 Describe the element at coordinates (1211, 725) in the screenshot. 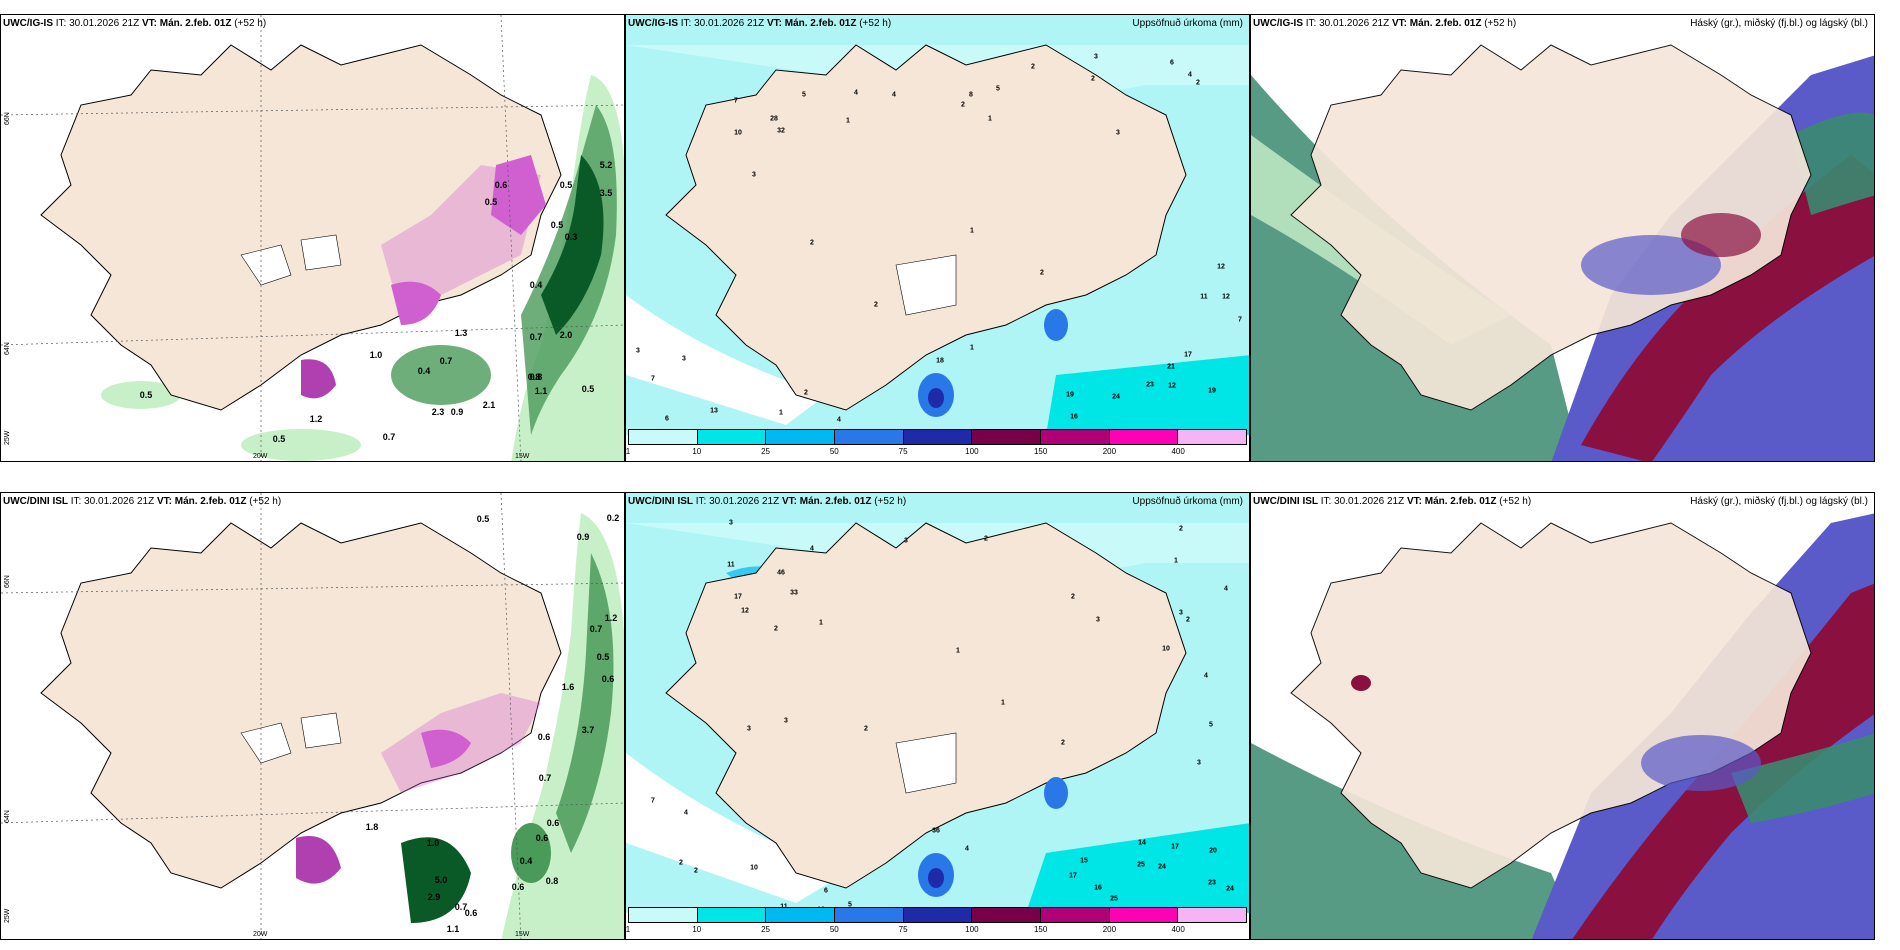

I see `precip-value: 5` at that location.